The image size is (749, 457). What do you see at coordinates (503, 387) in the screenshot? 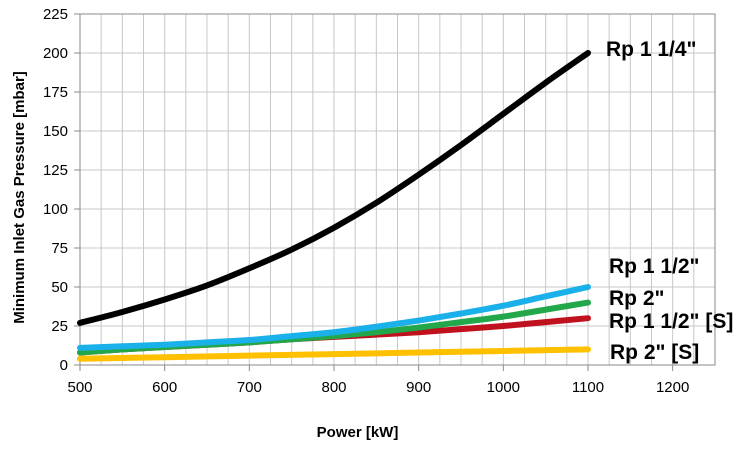
I see `x-tick-label: 1000` at bounding box center [503, 387].